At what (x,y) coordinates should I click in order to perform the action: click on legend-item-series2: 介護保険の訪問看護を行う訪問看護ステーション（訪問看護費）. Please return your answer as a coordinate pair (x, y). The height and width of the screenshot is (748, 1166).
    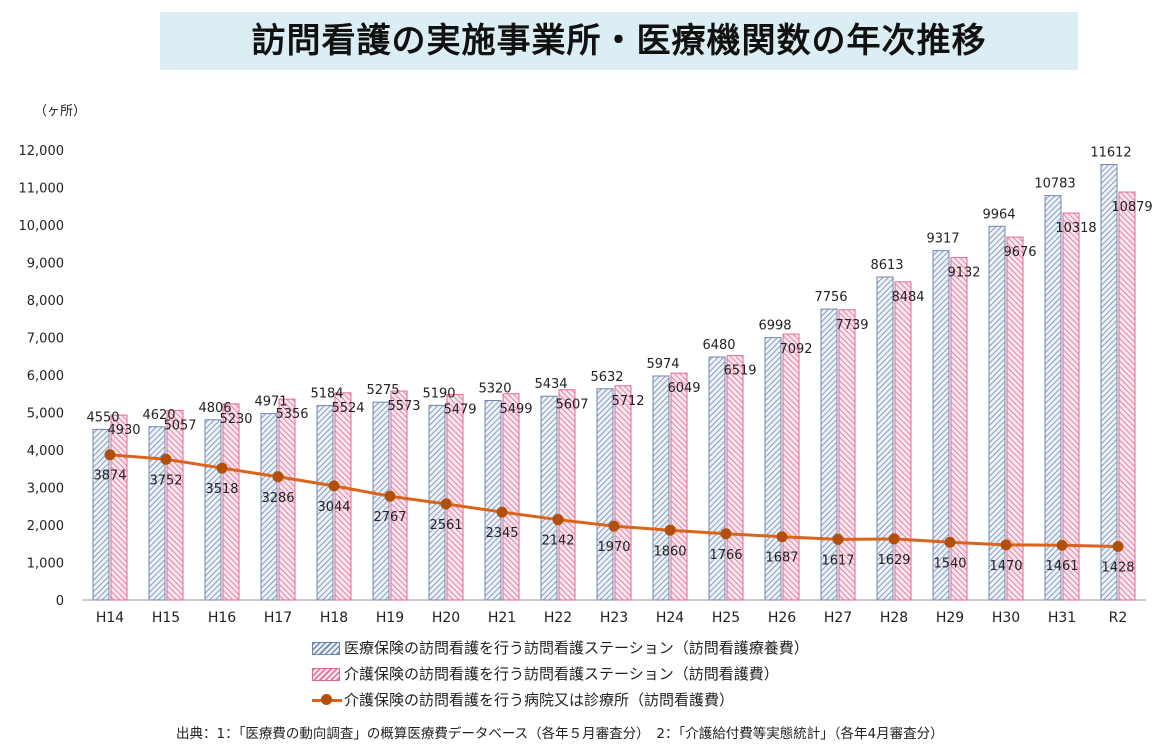
    Looking at the image, I should click on (560, 674).